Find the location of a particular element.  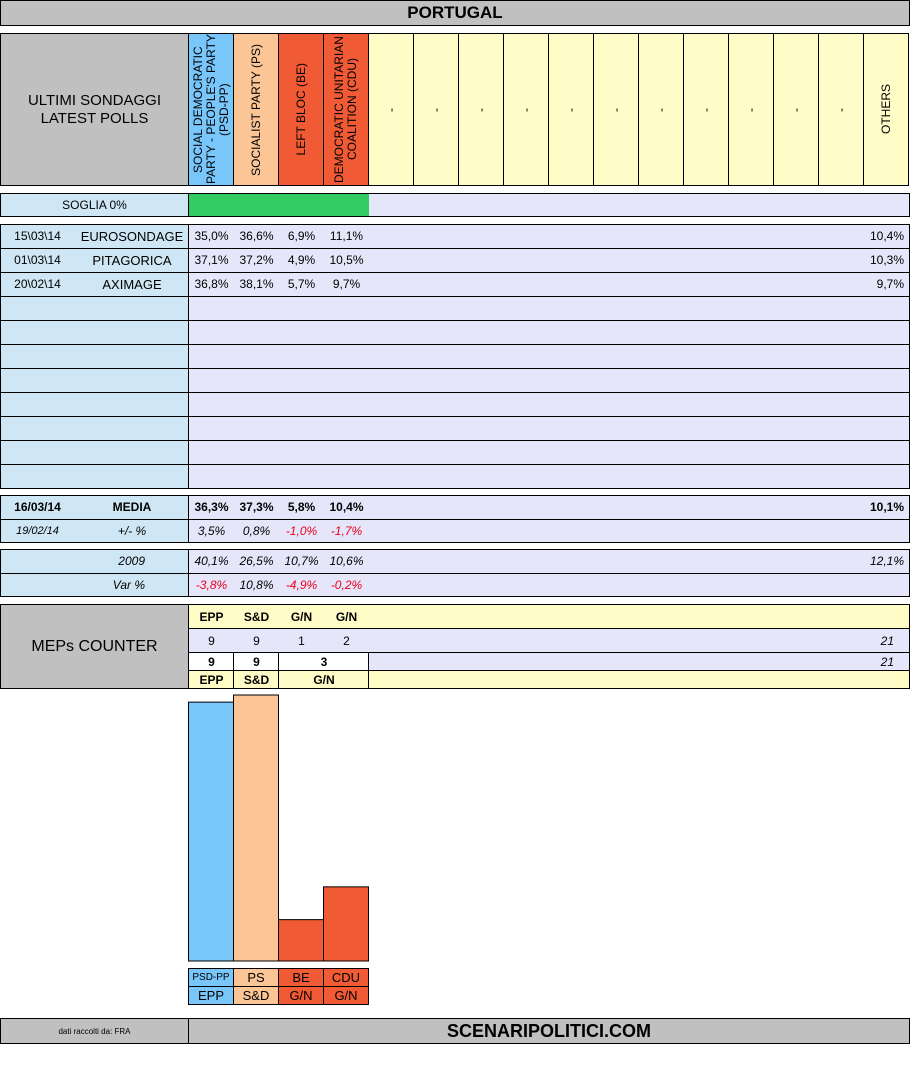

party-header-3-label: DEMOCRATIC UNITARIAN COALITION (CDU) is located at coordinates (345, 109).